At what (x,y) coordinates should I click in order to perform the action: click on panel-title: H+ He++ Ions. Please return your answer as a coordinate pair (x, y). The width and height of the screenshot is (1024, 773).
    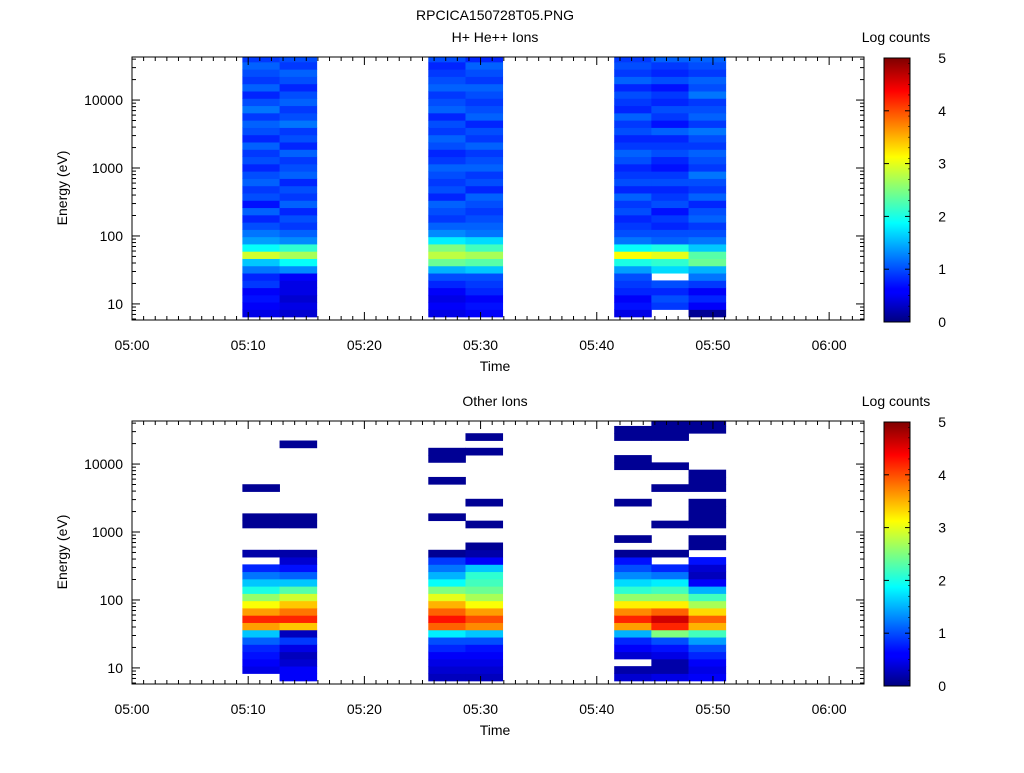
    Looking at the image, I should click on (495, 37).